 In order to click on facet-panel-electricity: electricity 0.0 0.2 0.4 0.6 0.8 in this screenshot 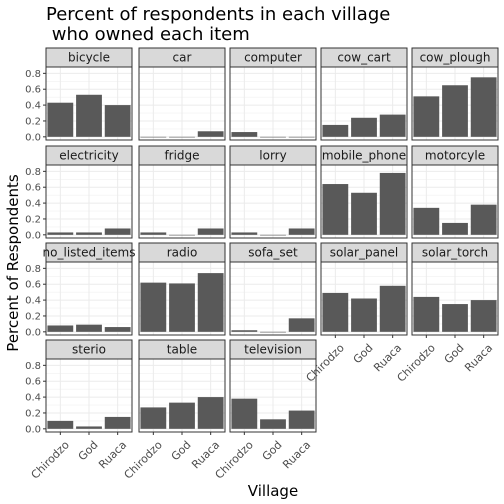, I will do `click(78, 193)`.